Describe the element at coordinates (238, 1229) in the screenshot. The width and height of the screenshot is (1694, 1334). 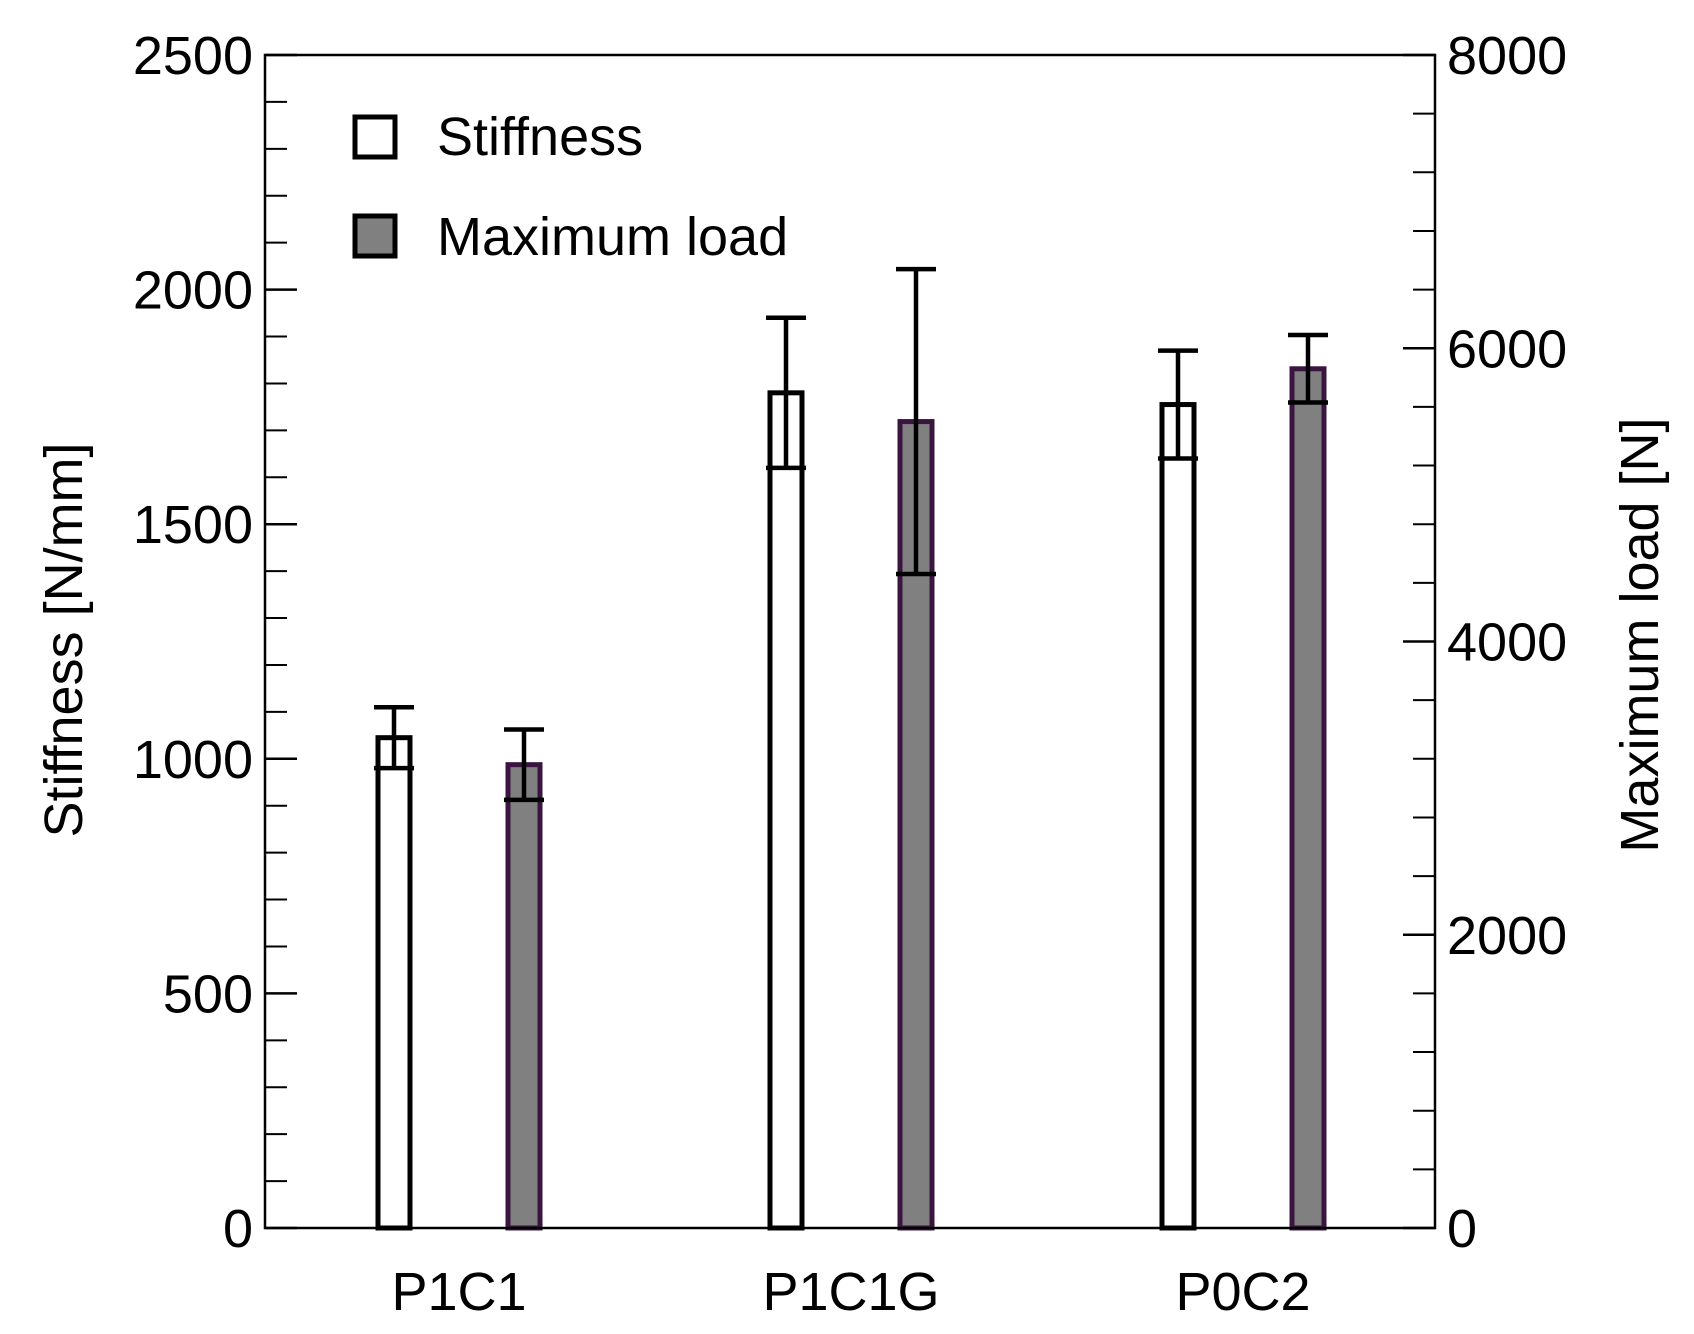
I see `left-tick-label: 0` at that location.